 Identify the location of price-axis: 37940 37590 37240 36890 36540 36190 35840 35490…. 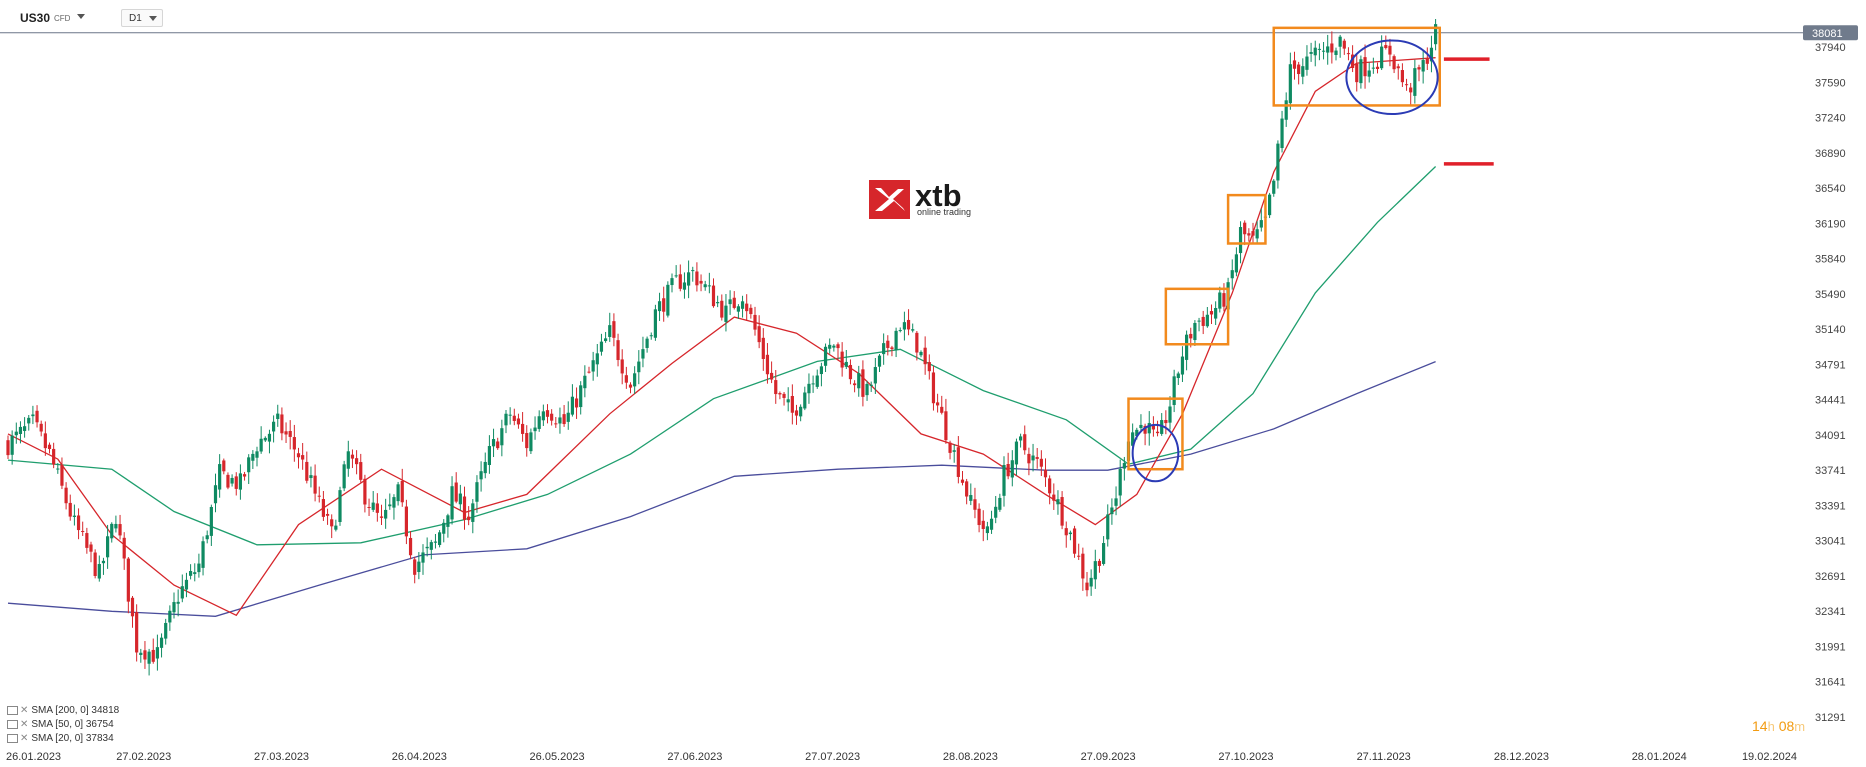
(1830, 383).